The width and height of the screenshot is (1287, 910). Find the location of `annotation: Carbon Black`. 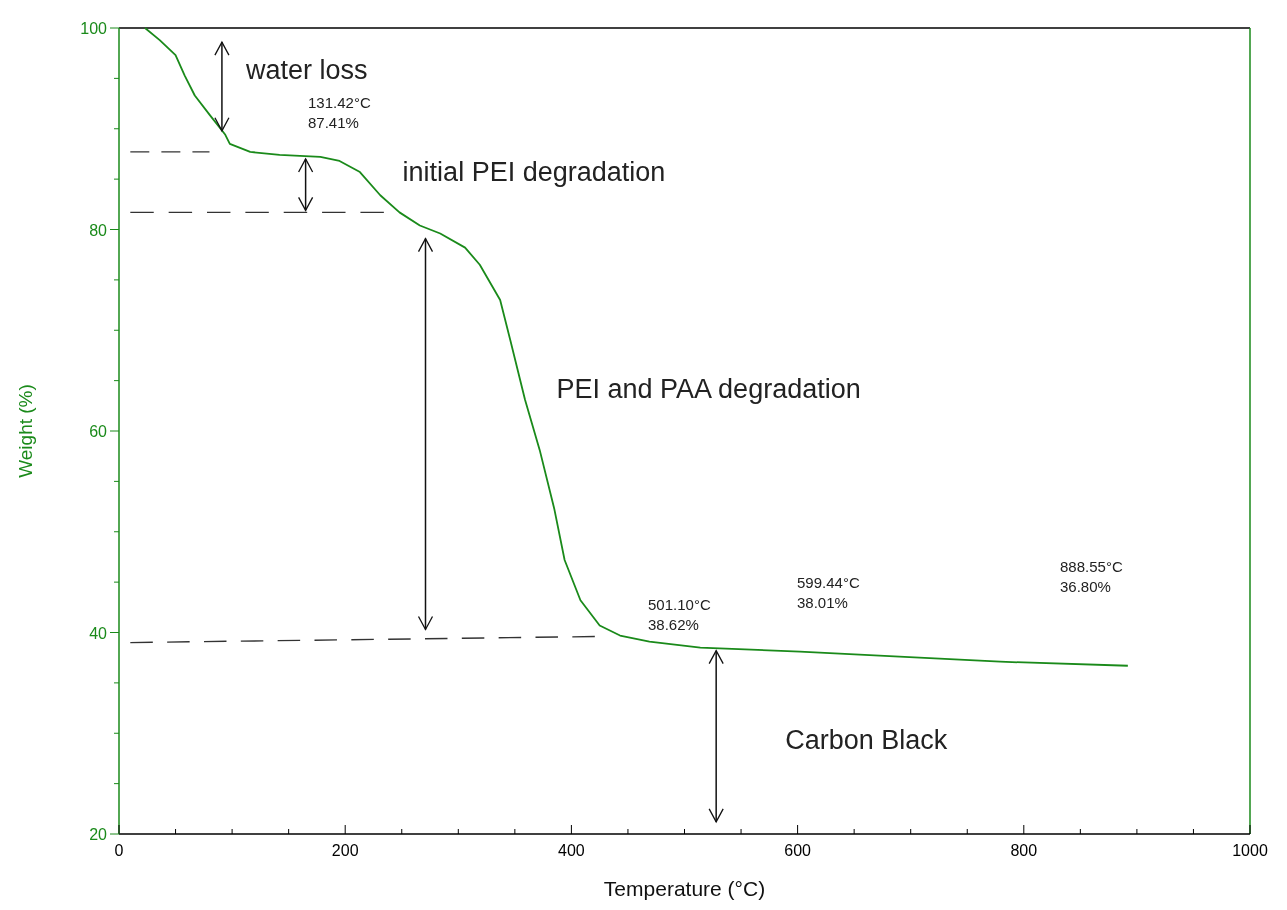

annotation: Carbon Black is located at coordinates (866, 739).